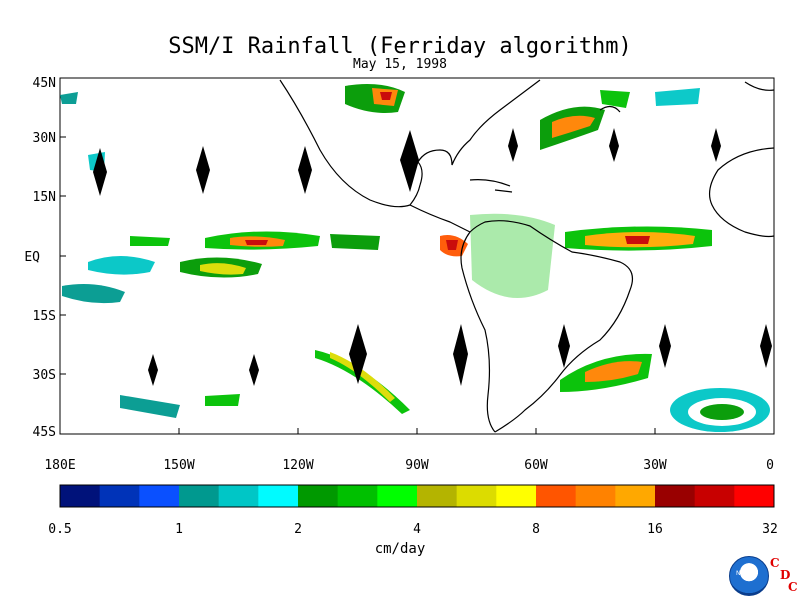 Image resolution: width=800 pixels, height=600 pixels. What do you see at coordinates (536, 529) in the screenshot?
I see `colorbar-tick-label: 8` at bounding box center [536, 529].